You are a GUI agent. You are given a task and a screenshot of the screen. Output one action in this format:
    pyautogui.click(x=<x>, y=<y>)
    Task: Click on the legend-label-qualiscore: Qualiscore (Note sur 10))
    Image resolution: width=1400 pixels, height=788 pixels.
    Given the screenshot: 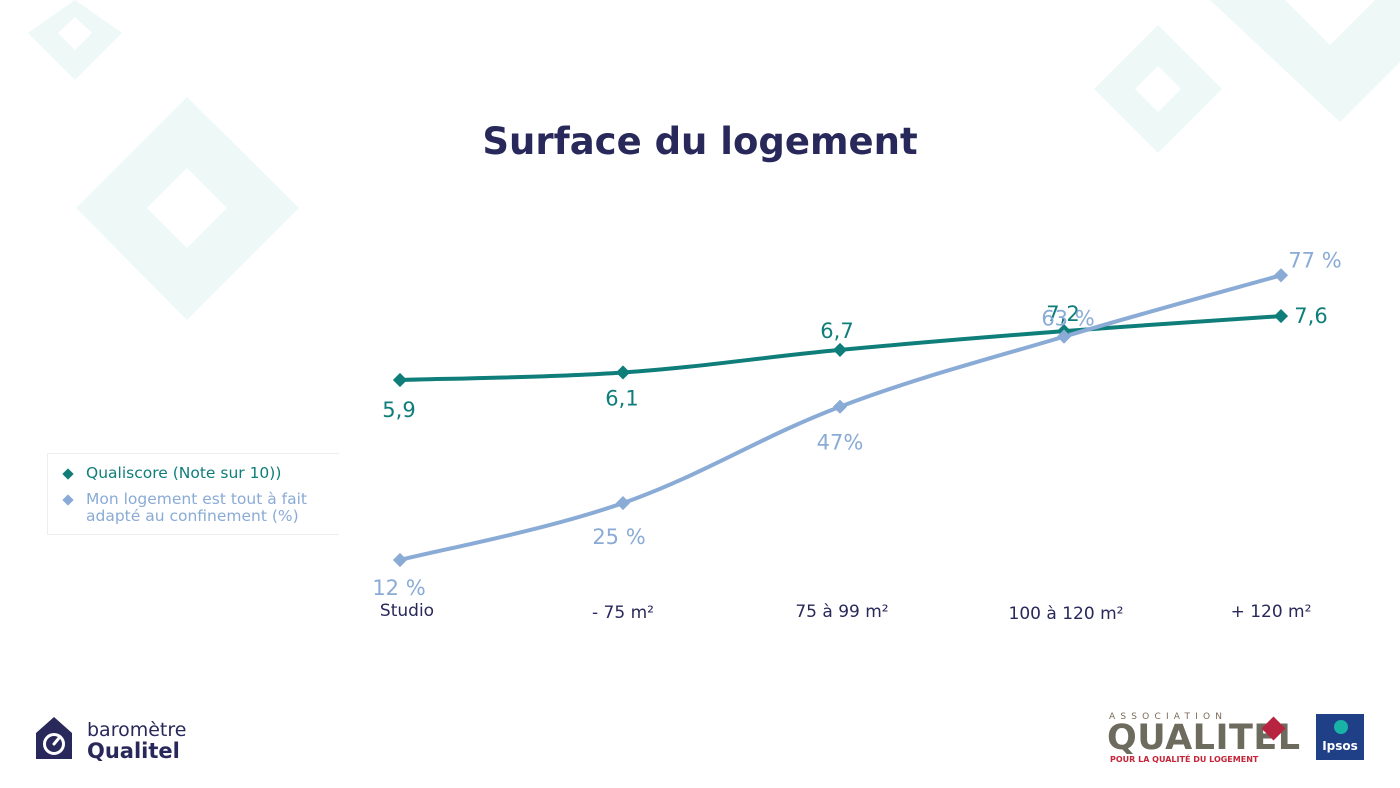 What is the action you would take?
    pyautogui.click(x=184, y=473)
    